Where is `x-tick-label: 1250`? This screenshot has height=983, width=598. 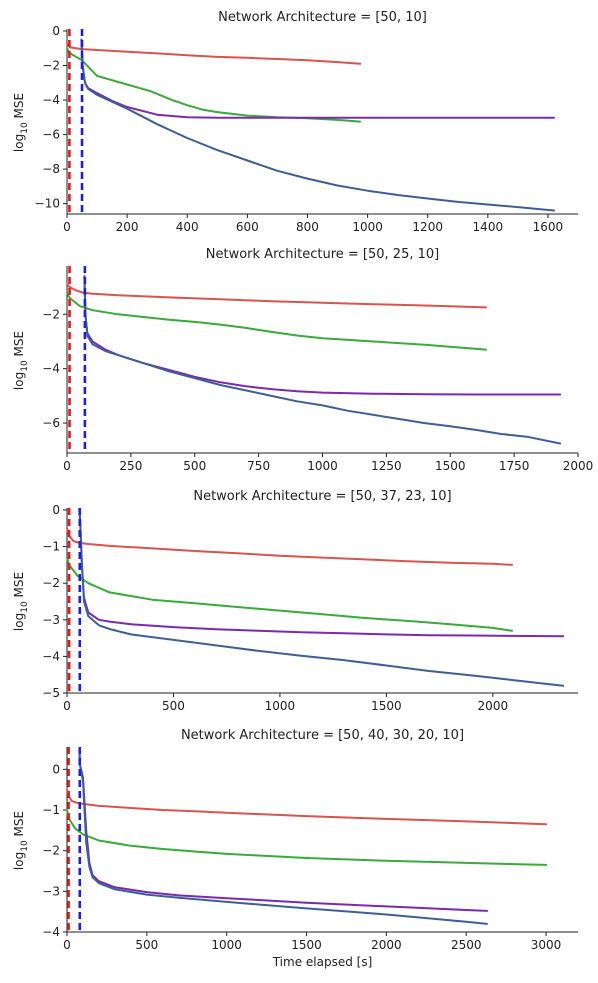 x-tick-label: 1250 is located at coordinates (386, 466).